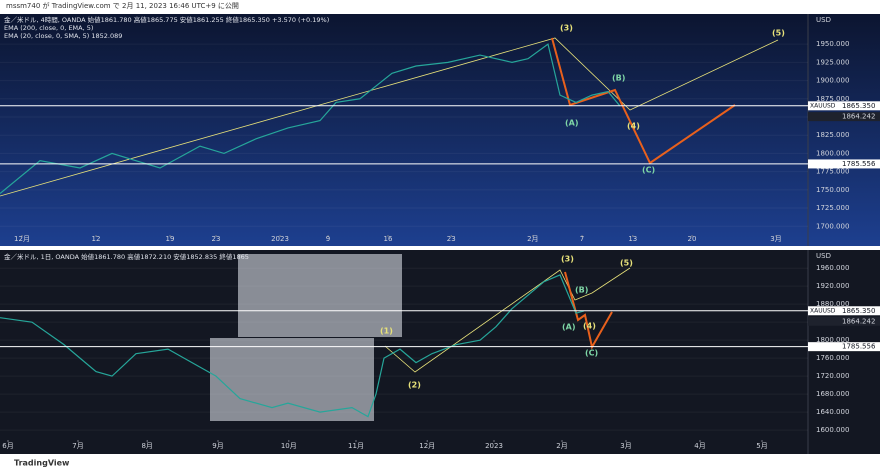  I want to click on x-tick-label: 7月, so click(77, 446).